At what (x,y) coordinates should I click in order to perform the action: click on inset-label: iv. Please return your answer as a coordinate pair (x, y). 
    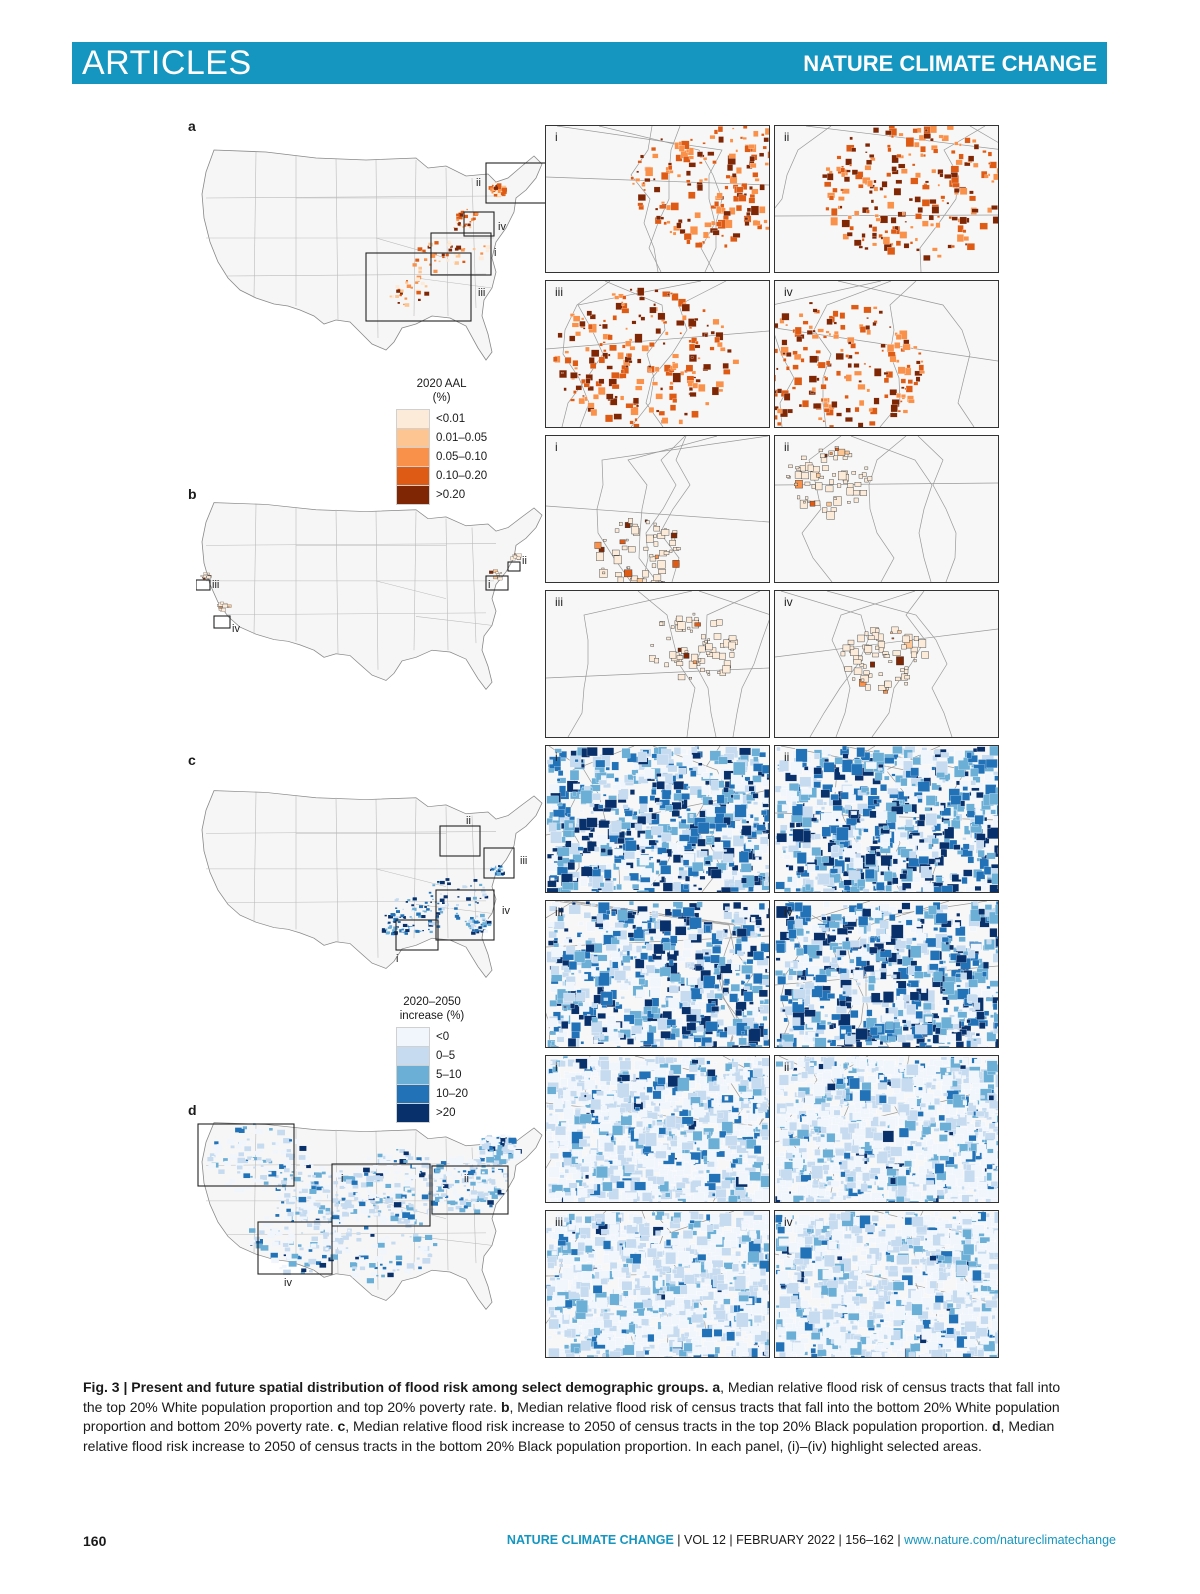
    Looking at the image, I should click on (788, 602).